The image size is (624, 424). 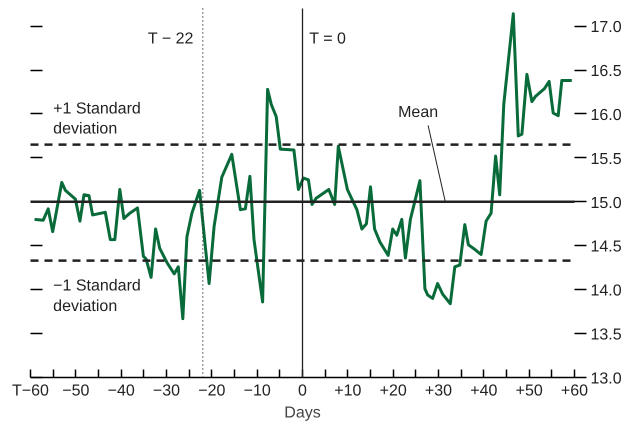 I want to click on x-tick-label: −10, so click(x=257, y=391).